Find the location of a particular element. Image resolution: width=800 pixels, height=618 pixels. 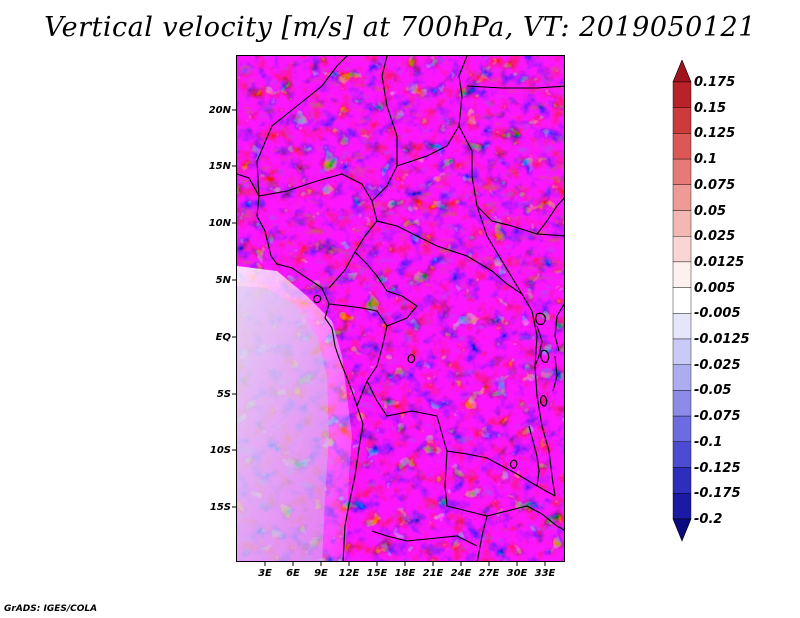

lon-label: 9E is located at coordinates (321, 573).